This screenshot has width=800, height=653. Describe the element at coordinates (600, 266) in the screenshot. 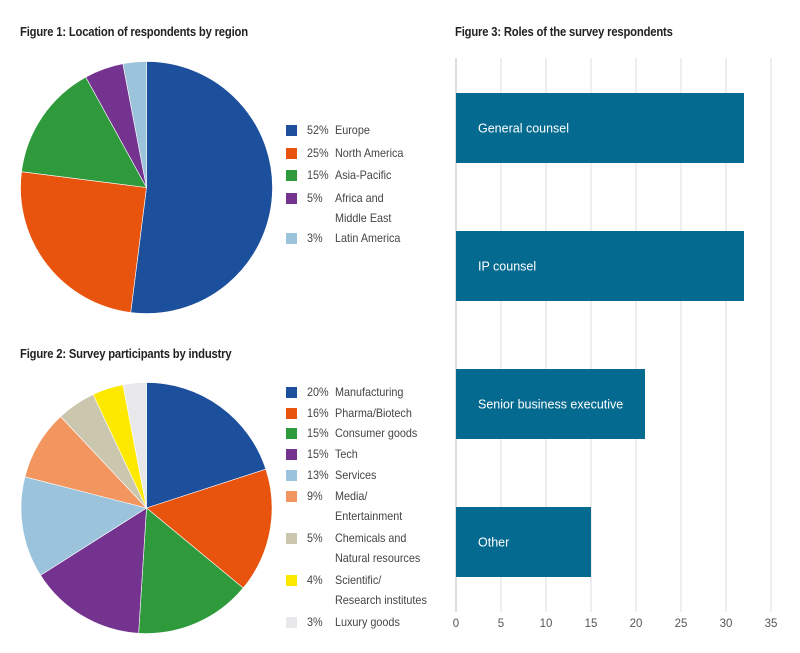

I see `bar-ip-counsel` at that location.